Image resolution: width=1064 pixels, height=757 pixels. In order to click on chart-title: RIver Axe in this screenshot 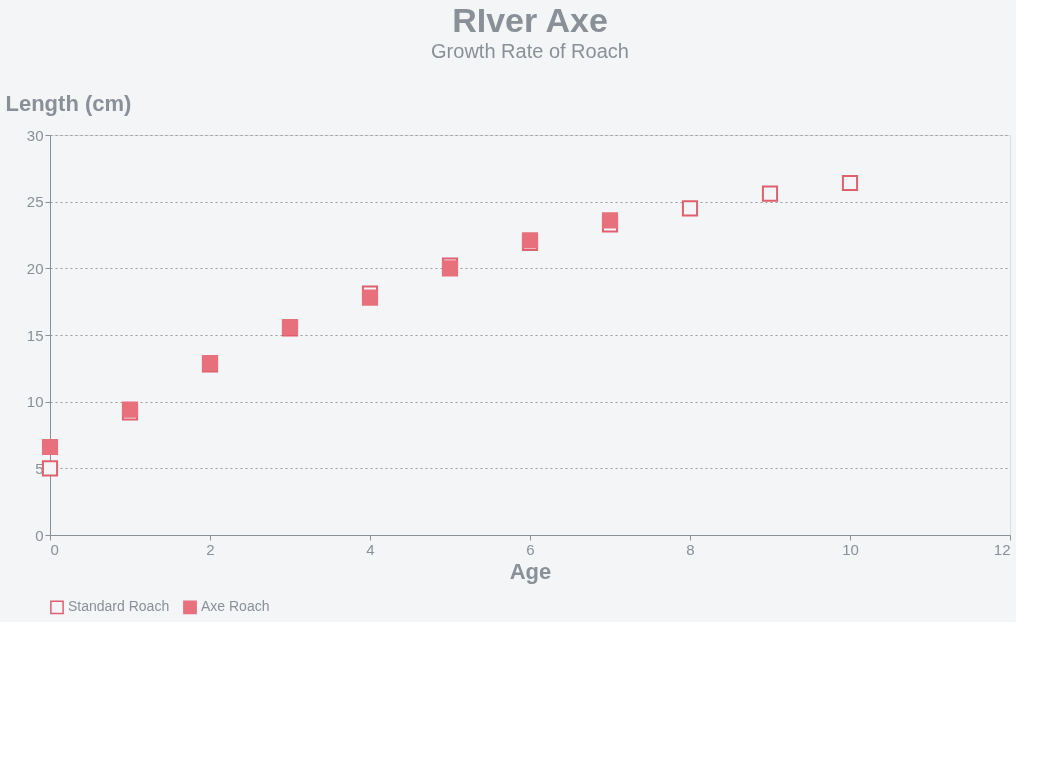, I will do `click(530, 20)`.